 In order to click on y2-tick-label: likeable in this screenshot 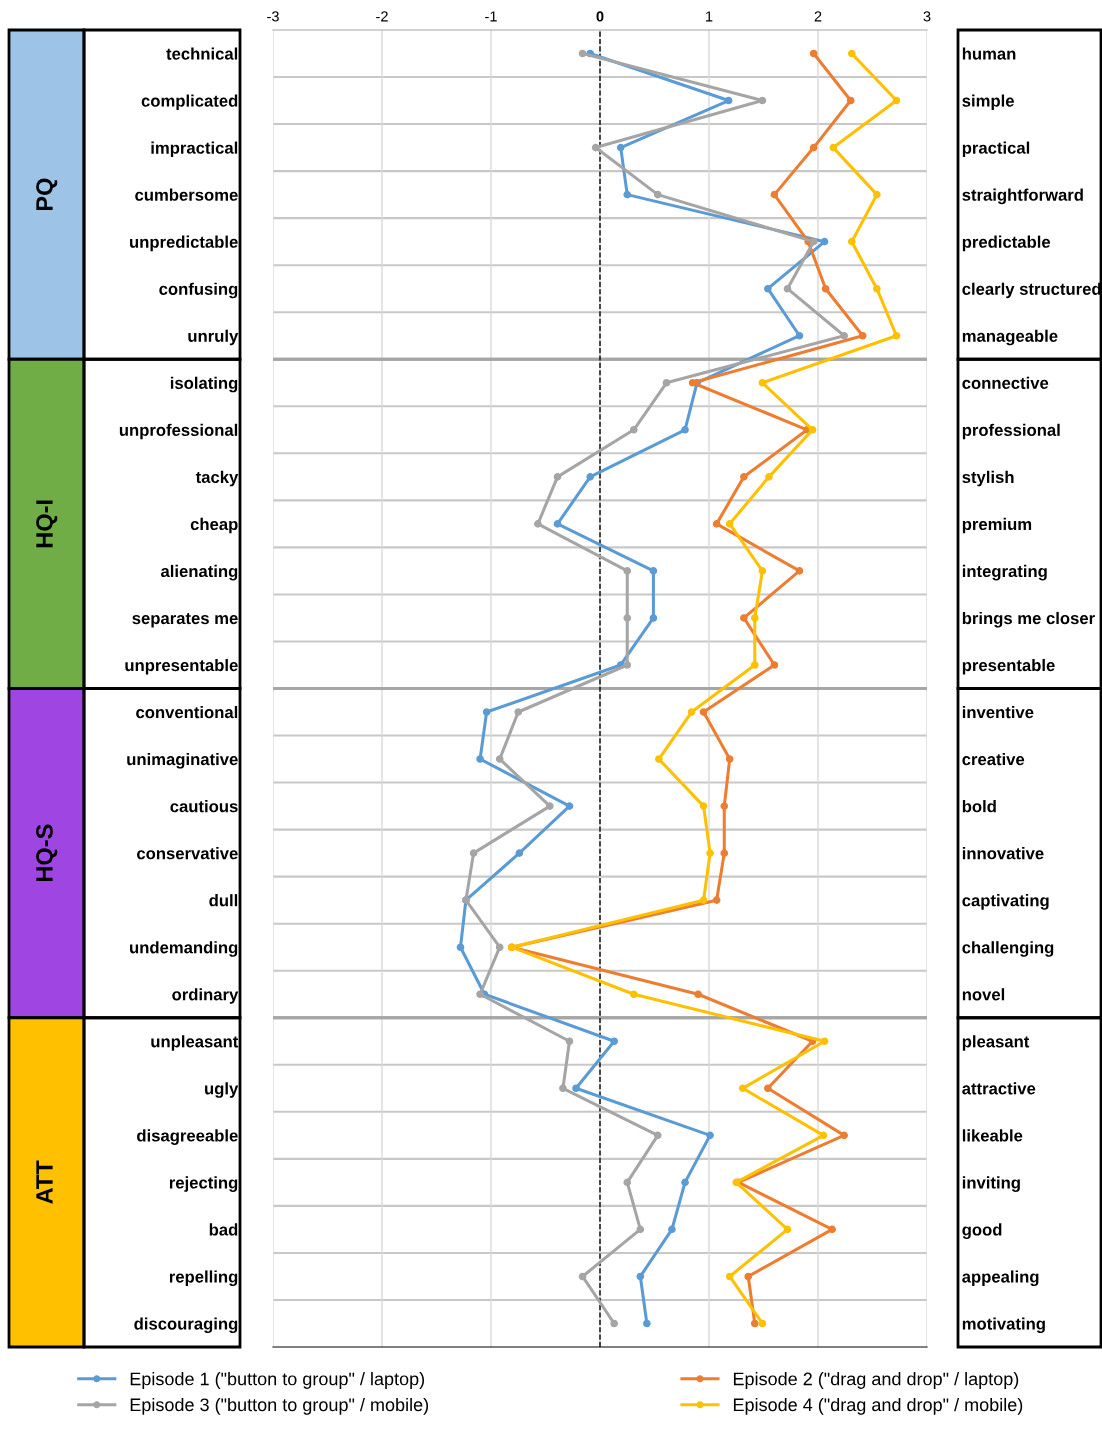, I will do `click(992, 1135)`.